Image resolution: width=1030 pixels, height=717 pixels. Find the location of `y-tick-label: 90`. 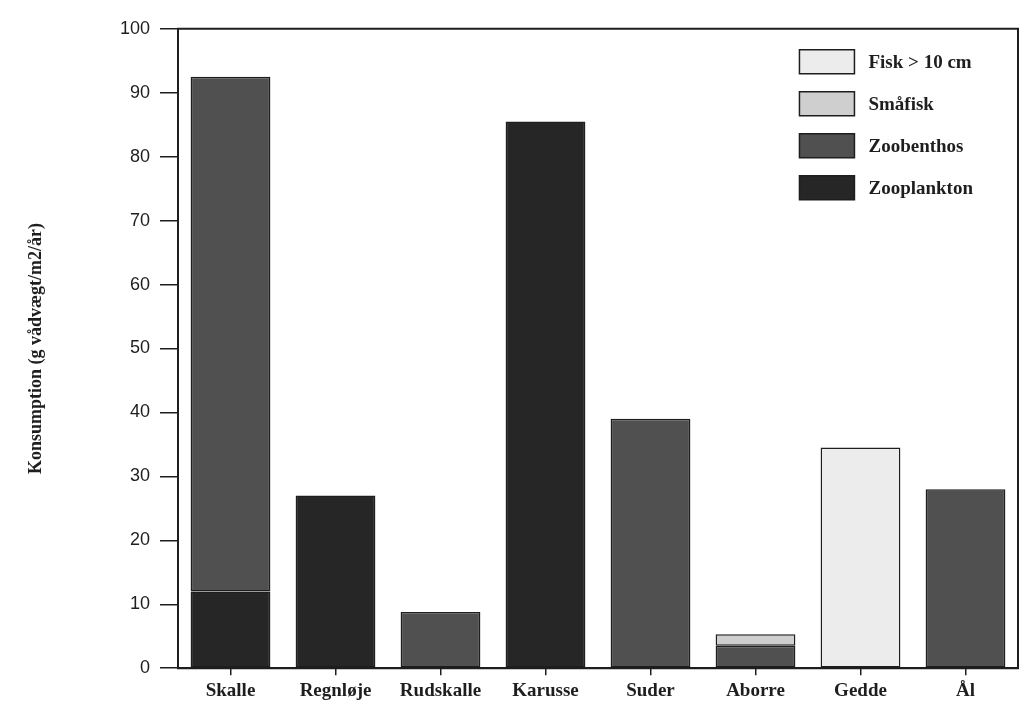

y-tick-label: 90 is located at coordinates (139, 91).